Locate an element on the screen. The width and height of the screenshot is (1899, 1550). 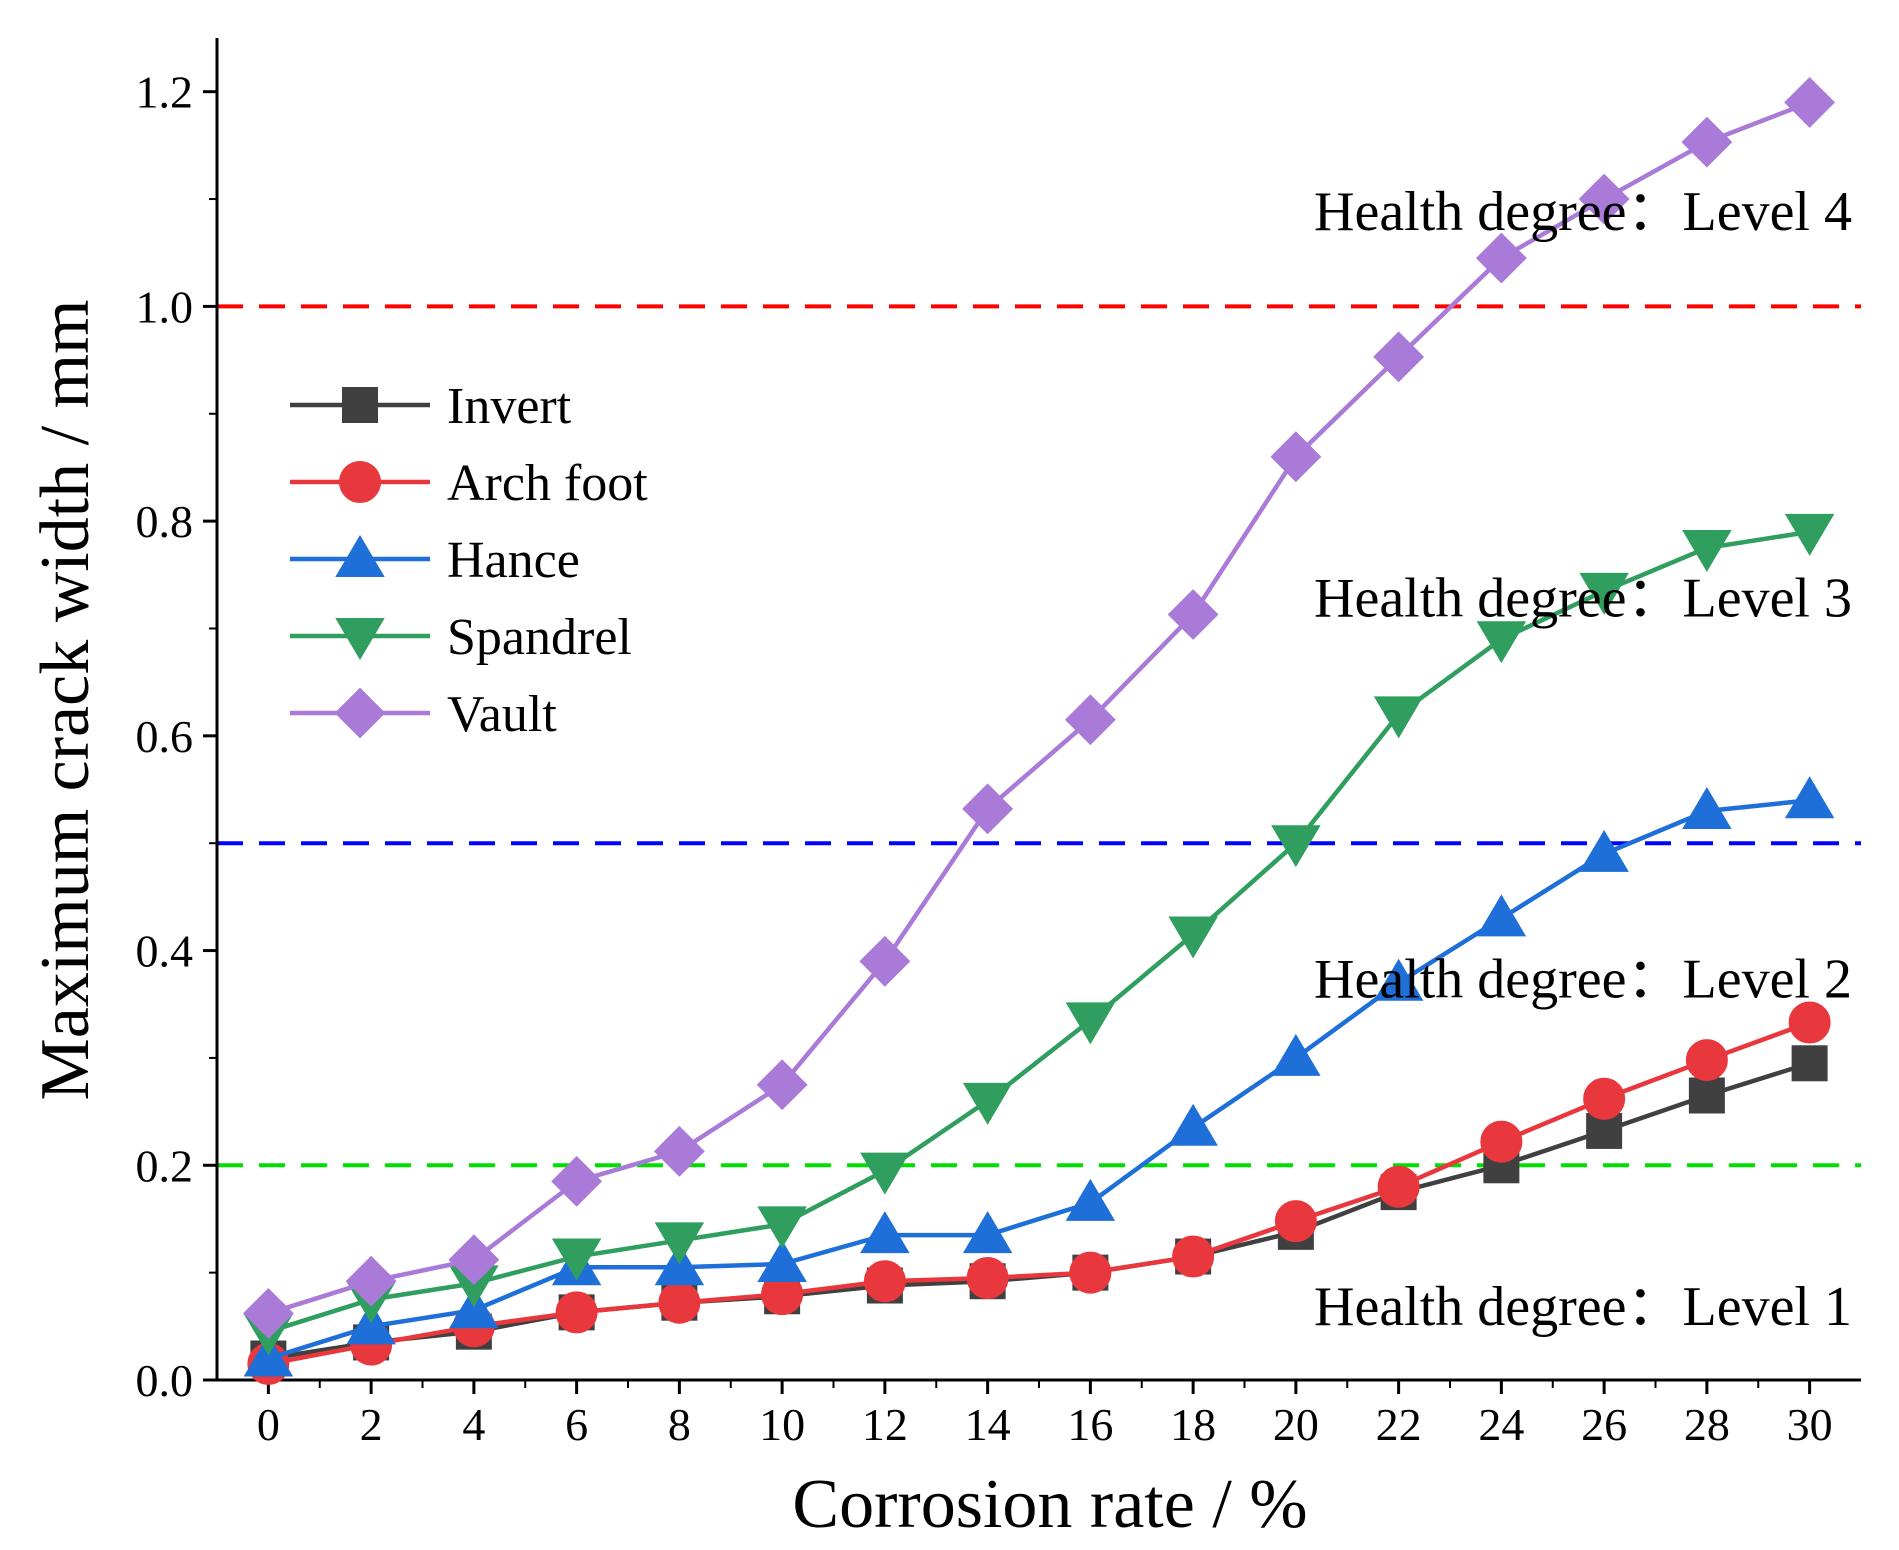
y-tick-label-4: 0.8 is located at coordinates (165, 521).